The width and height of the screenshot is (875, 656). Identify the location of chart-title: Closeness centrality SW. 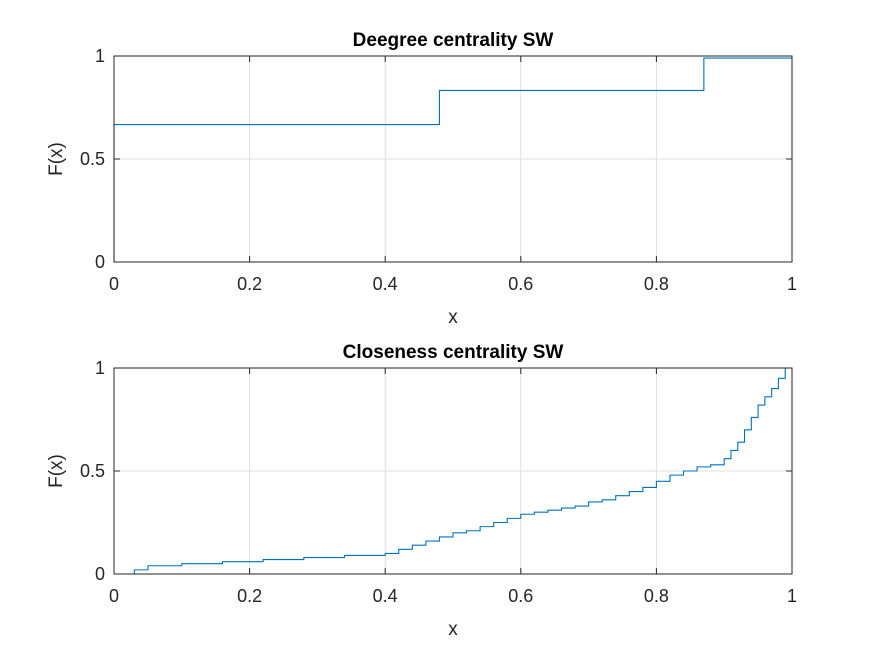
(453, 352).